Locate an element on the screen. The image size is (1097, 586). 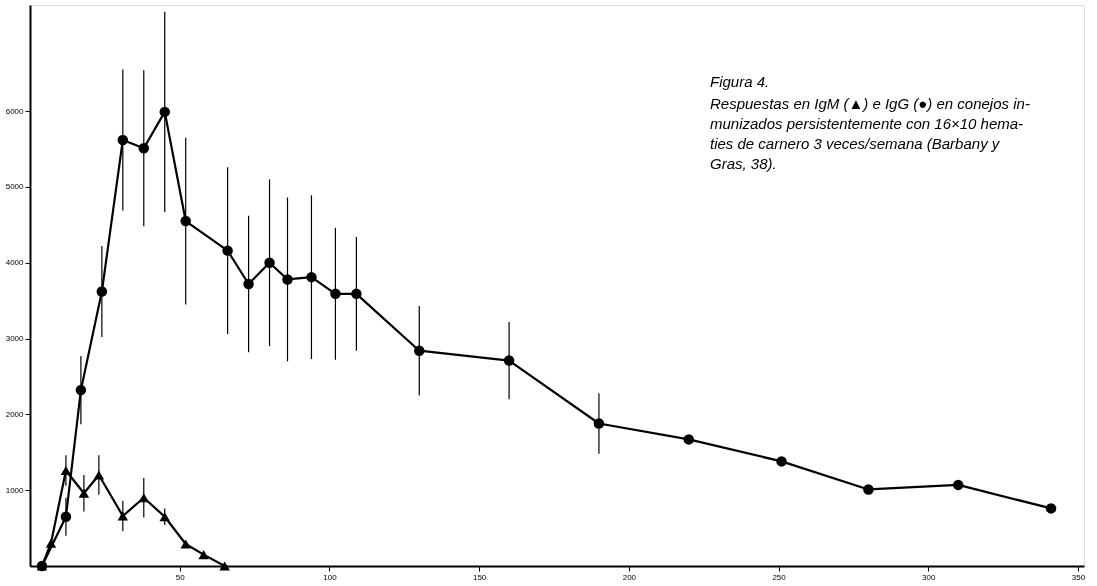
y-tick-label: 4000 is located at coordinates (15, 263).